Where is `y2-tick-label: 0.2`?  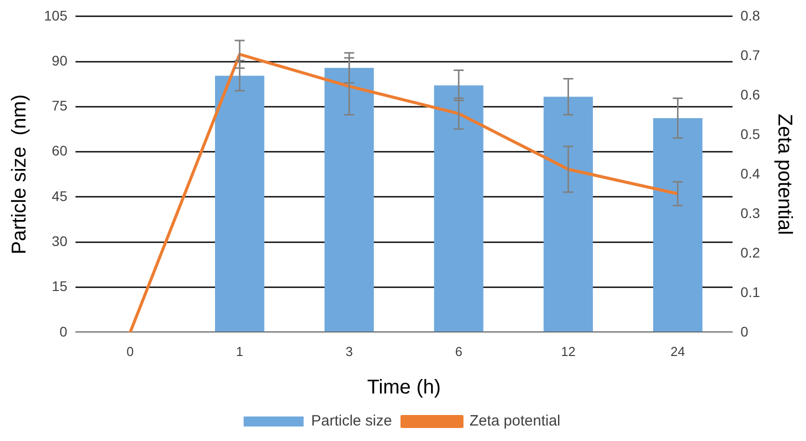 y2-tick-label: 0.2 is located at coordinates (750, 252).